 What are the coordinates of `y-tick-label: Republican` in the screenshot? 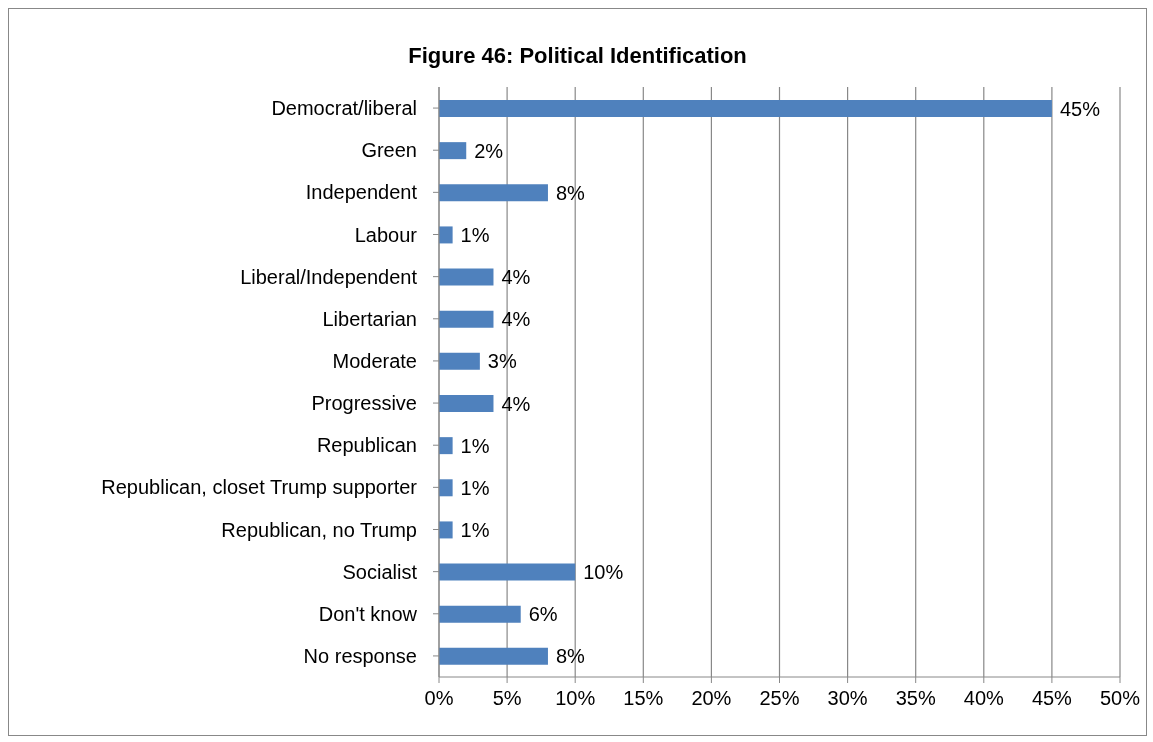 It's located at (366, 445).